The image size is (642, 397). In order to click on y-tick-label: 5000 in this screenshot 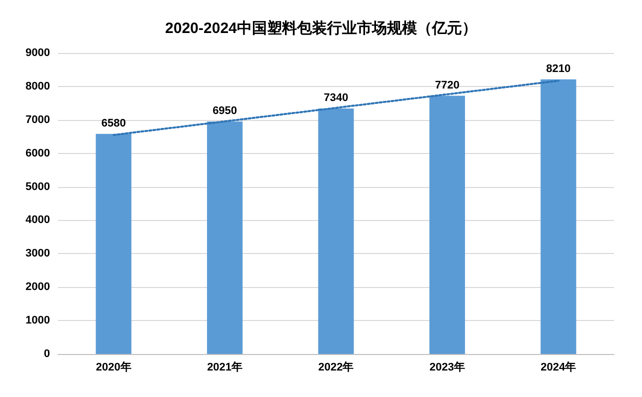, I will do `click(38, 186)`.